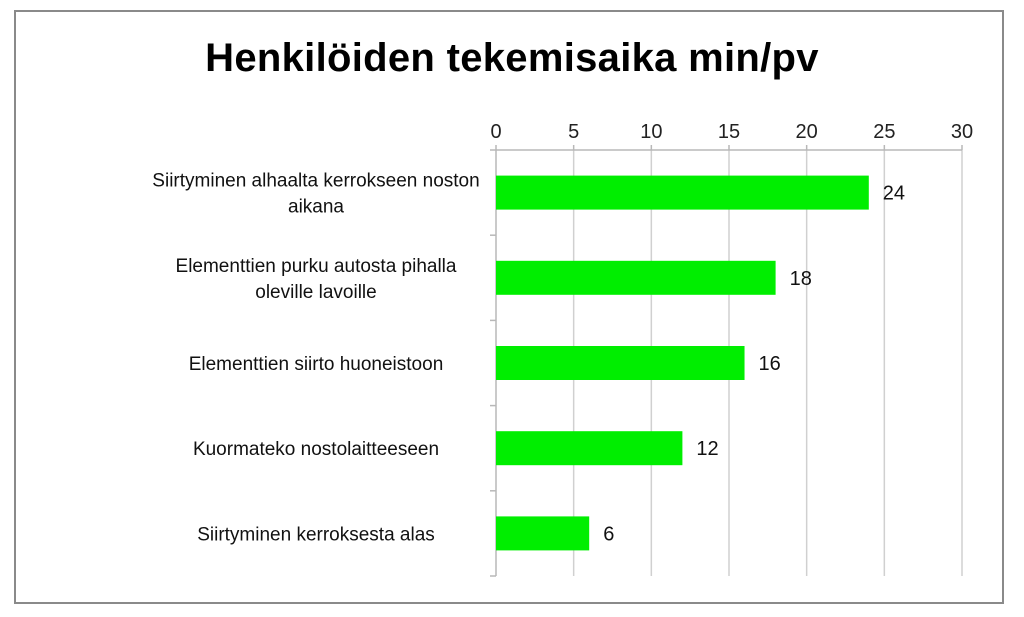 The height and width of the screenshot is (617, 1024). Describe the element at coordinates (316, 534) in the screenshot. I see `category-label-4: Siirtyminen kerroksesta alas` at that location.